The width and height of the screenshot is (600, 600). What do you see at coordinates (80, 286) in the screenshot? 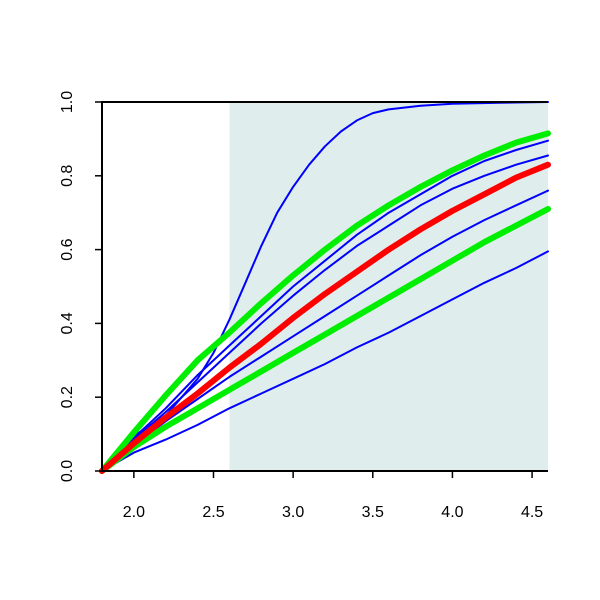
I see `y-axis: 0.0 0.2 0.4 0.6 0.8 1.0` at bounding box center [80, 286].